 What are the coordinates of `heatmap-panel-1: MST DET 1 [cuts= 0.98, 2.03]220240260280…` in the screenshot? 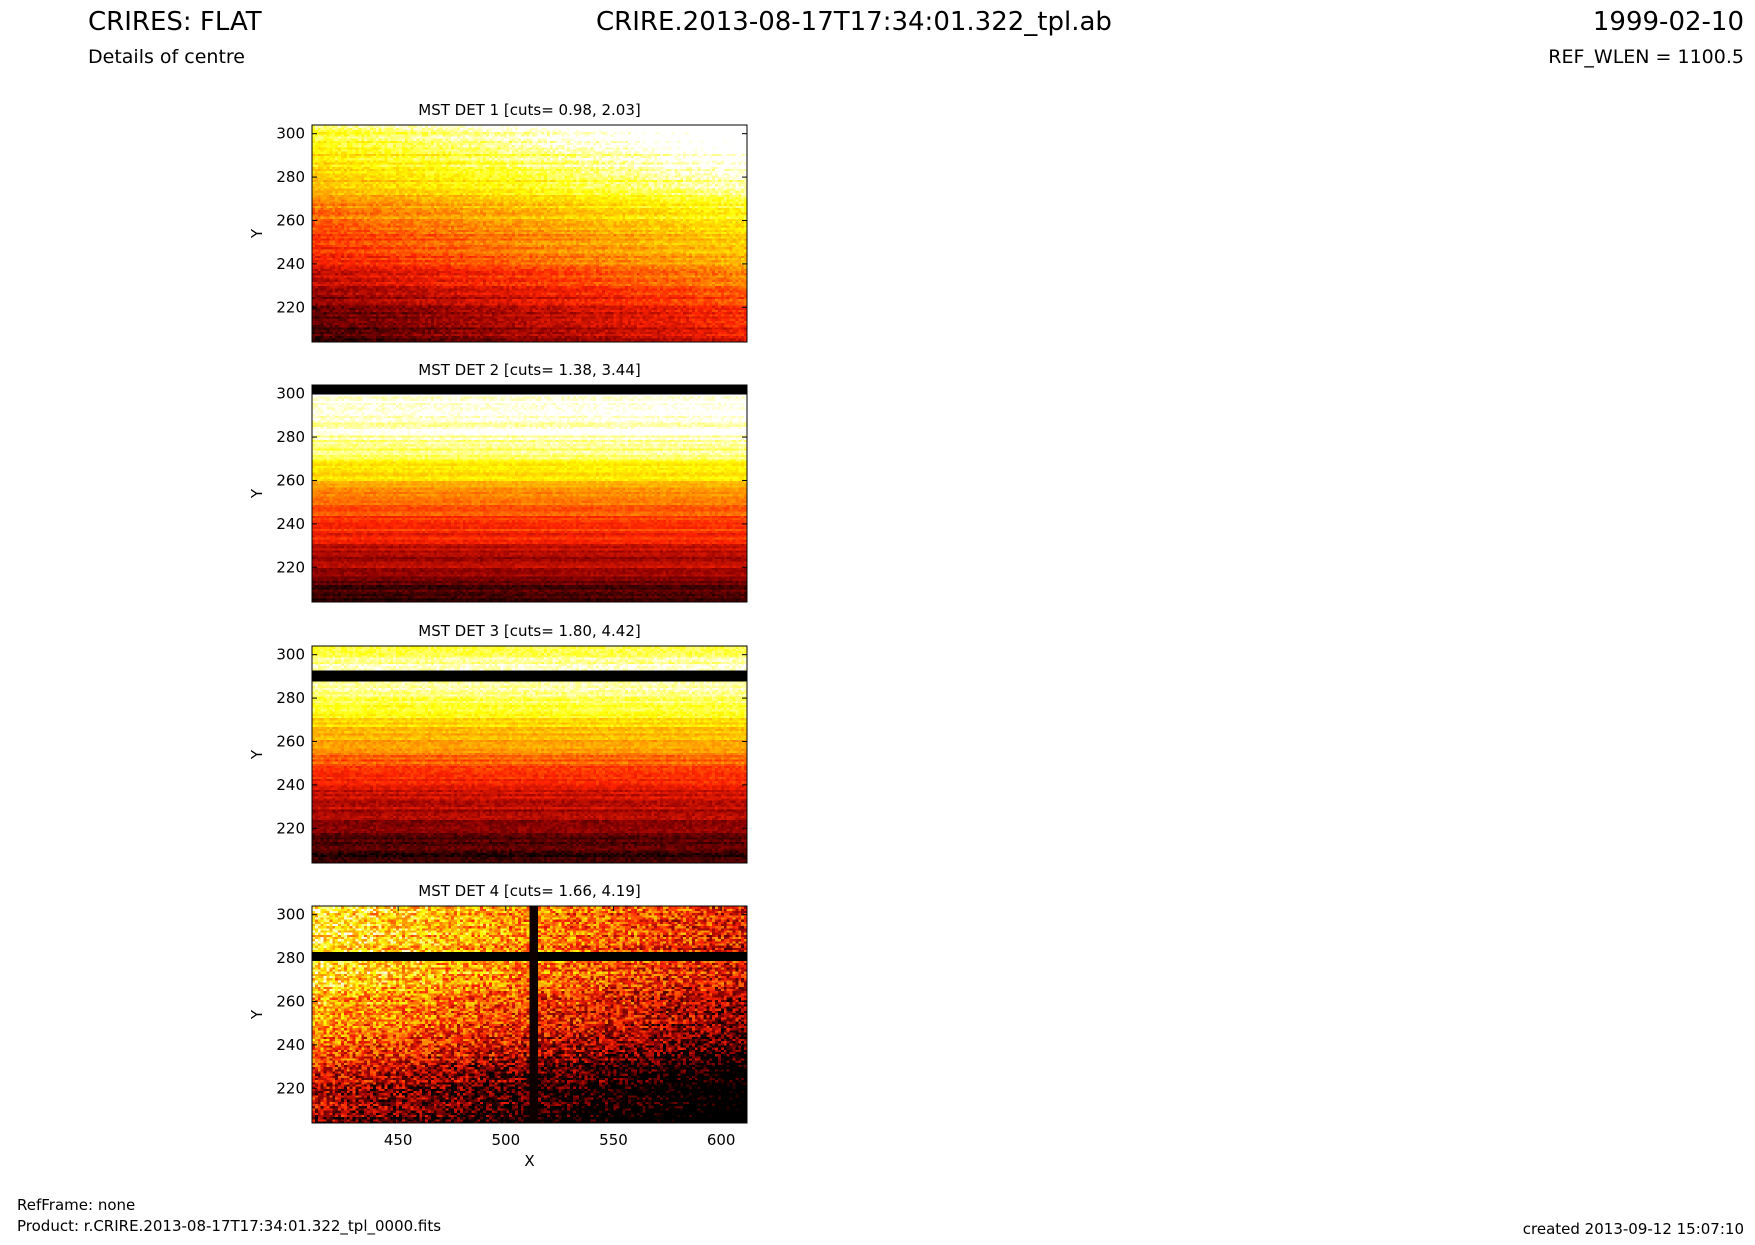 It's located at (498, 222).